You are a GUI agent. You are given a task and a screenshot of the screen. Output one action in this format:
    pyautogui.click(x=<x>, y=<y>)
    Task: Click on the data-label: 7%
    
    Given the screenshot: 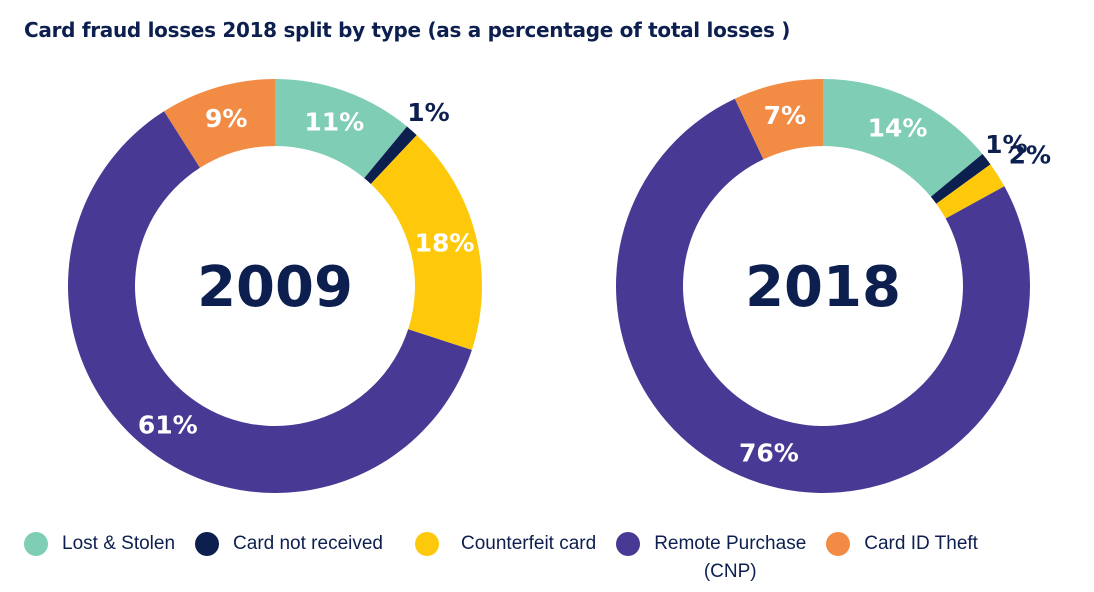 What is the action you would take?
    pyautogui.click(x=785, y=115)
    